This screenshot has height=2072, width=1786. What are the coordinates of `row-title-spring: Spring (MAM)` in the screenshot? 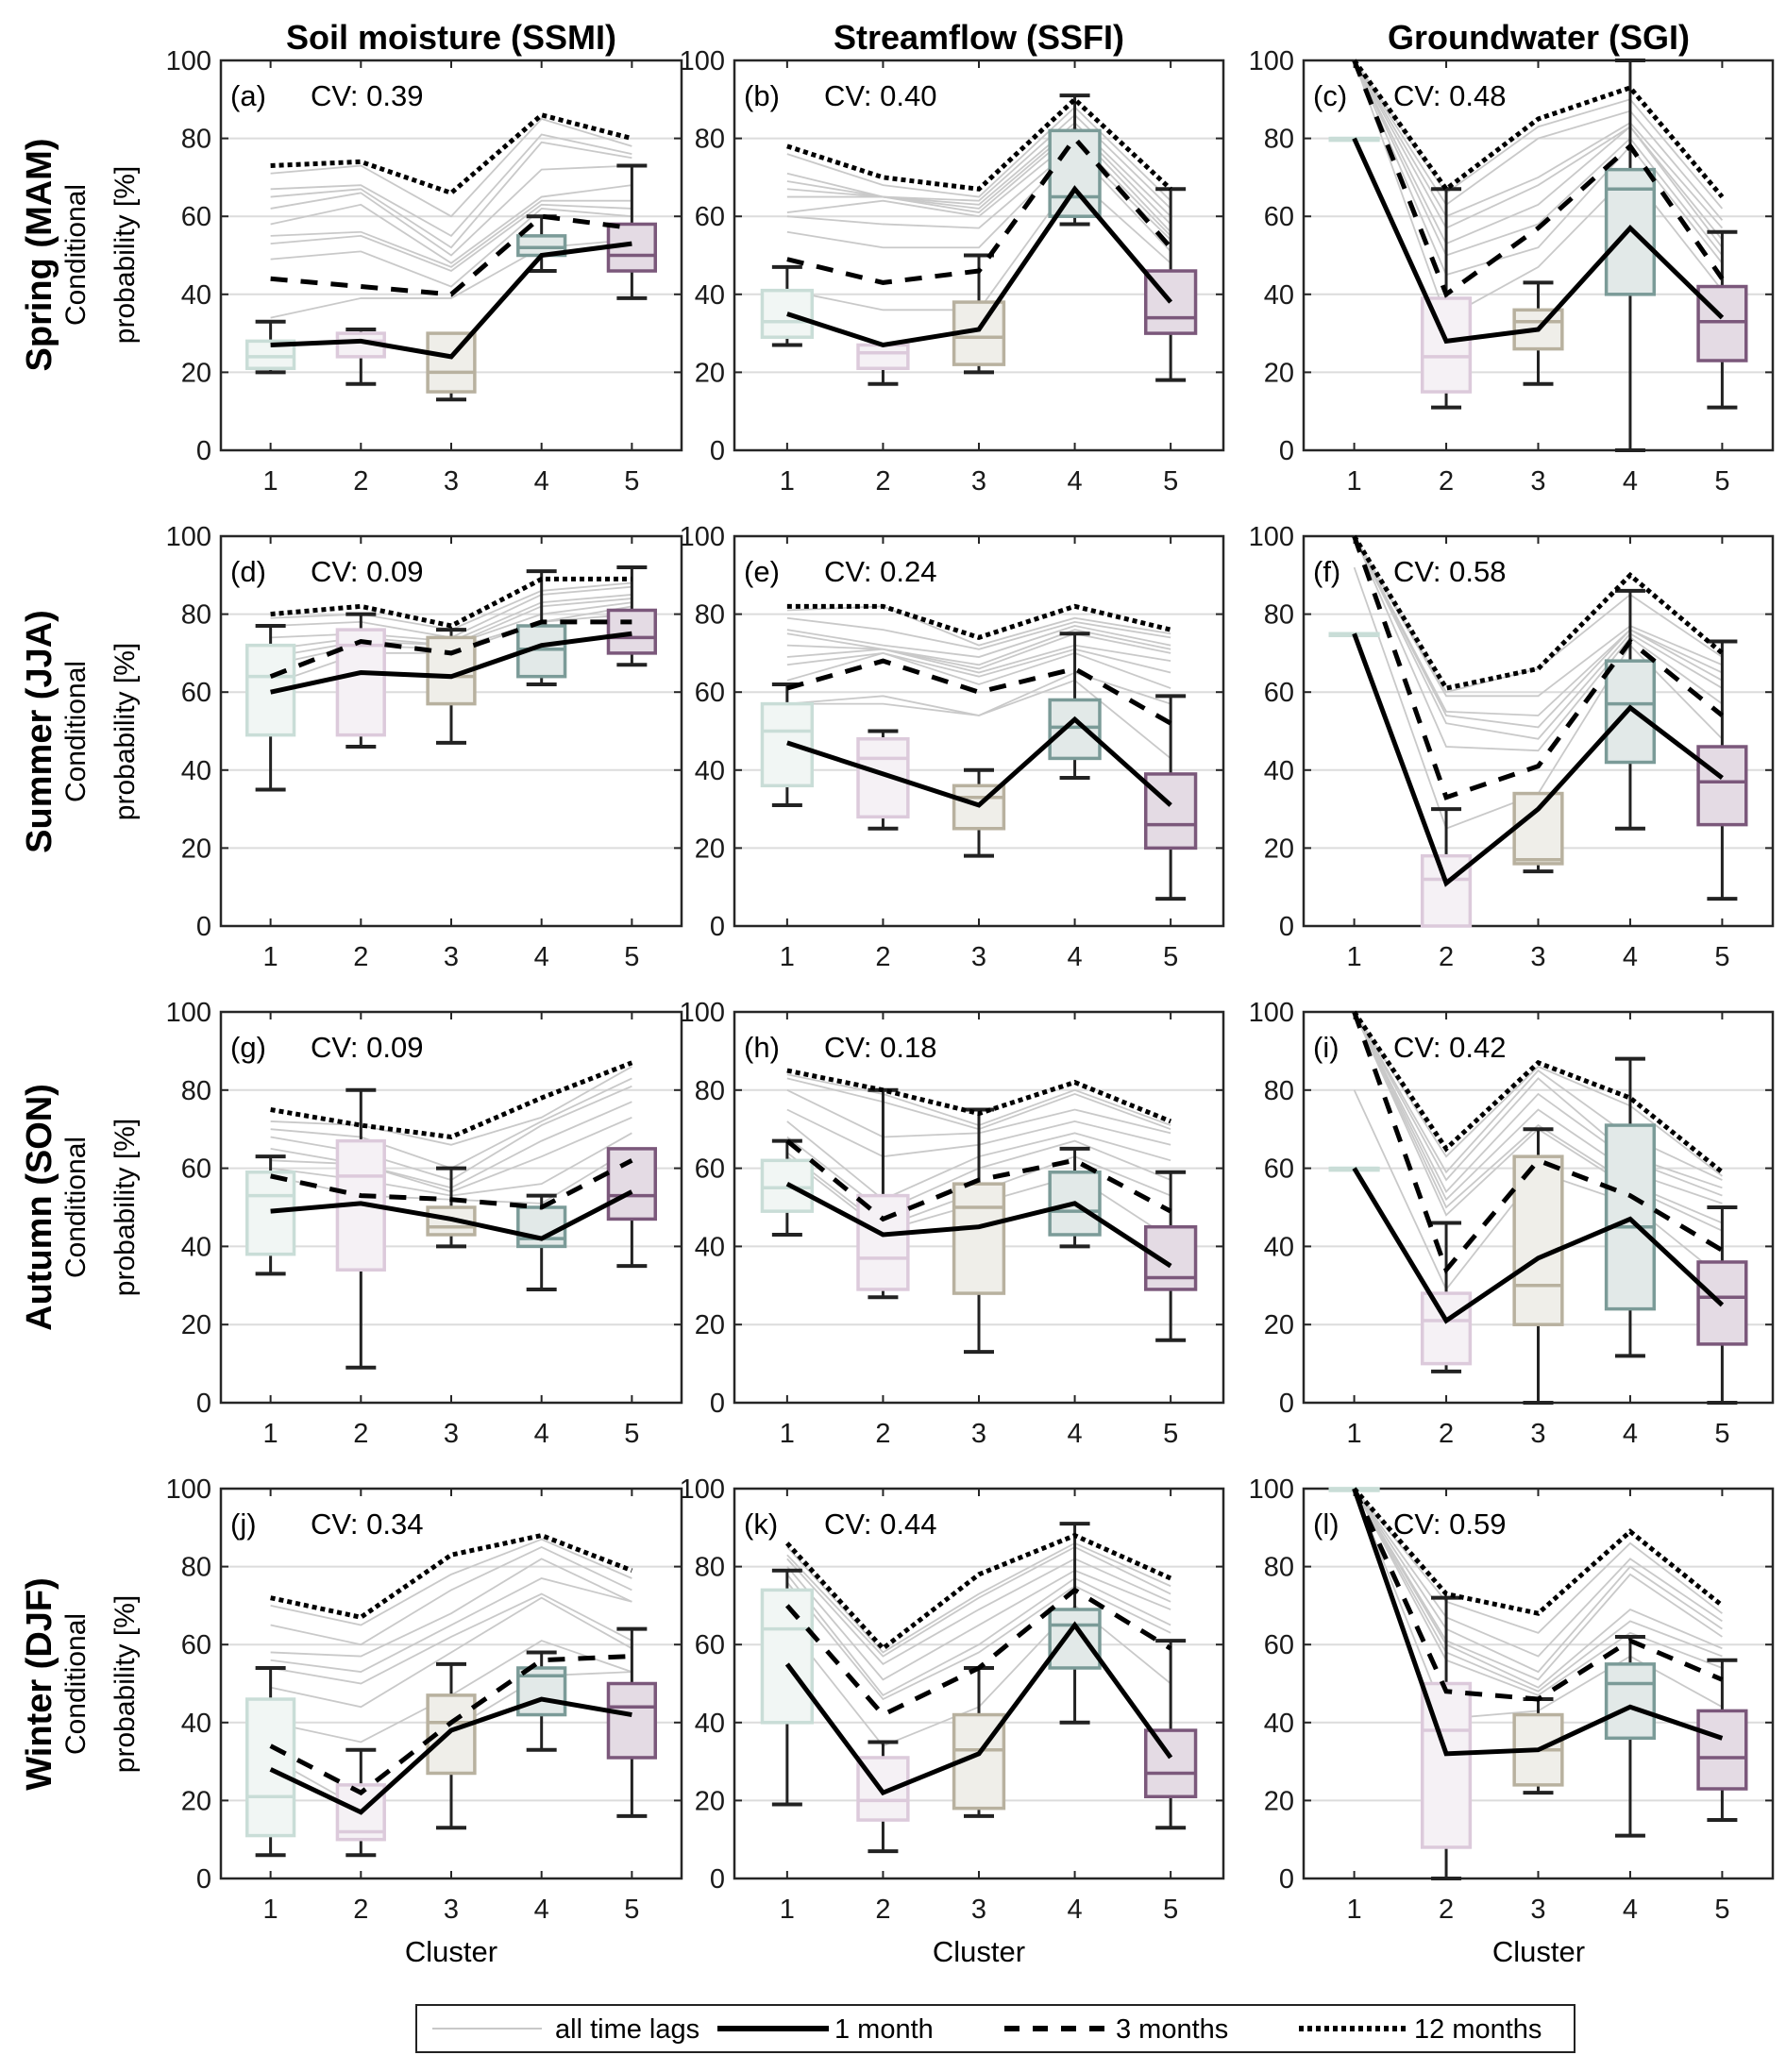 It's located at (39, 255).